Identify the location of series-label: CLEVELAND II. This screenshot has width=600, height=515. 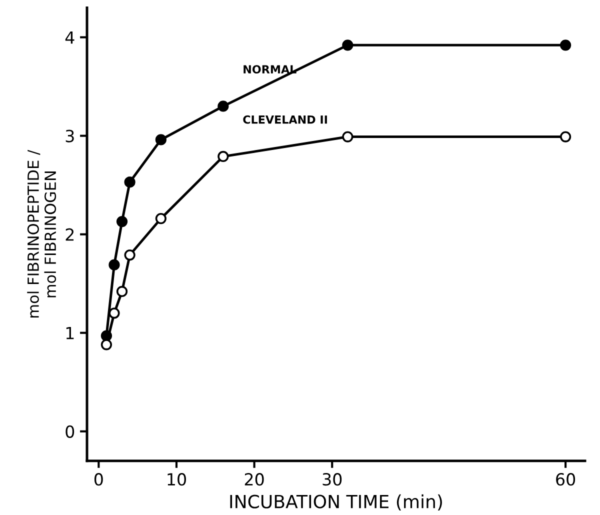
(285, 119).